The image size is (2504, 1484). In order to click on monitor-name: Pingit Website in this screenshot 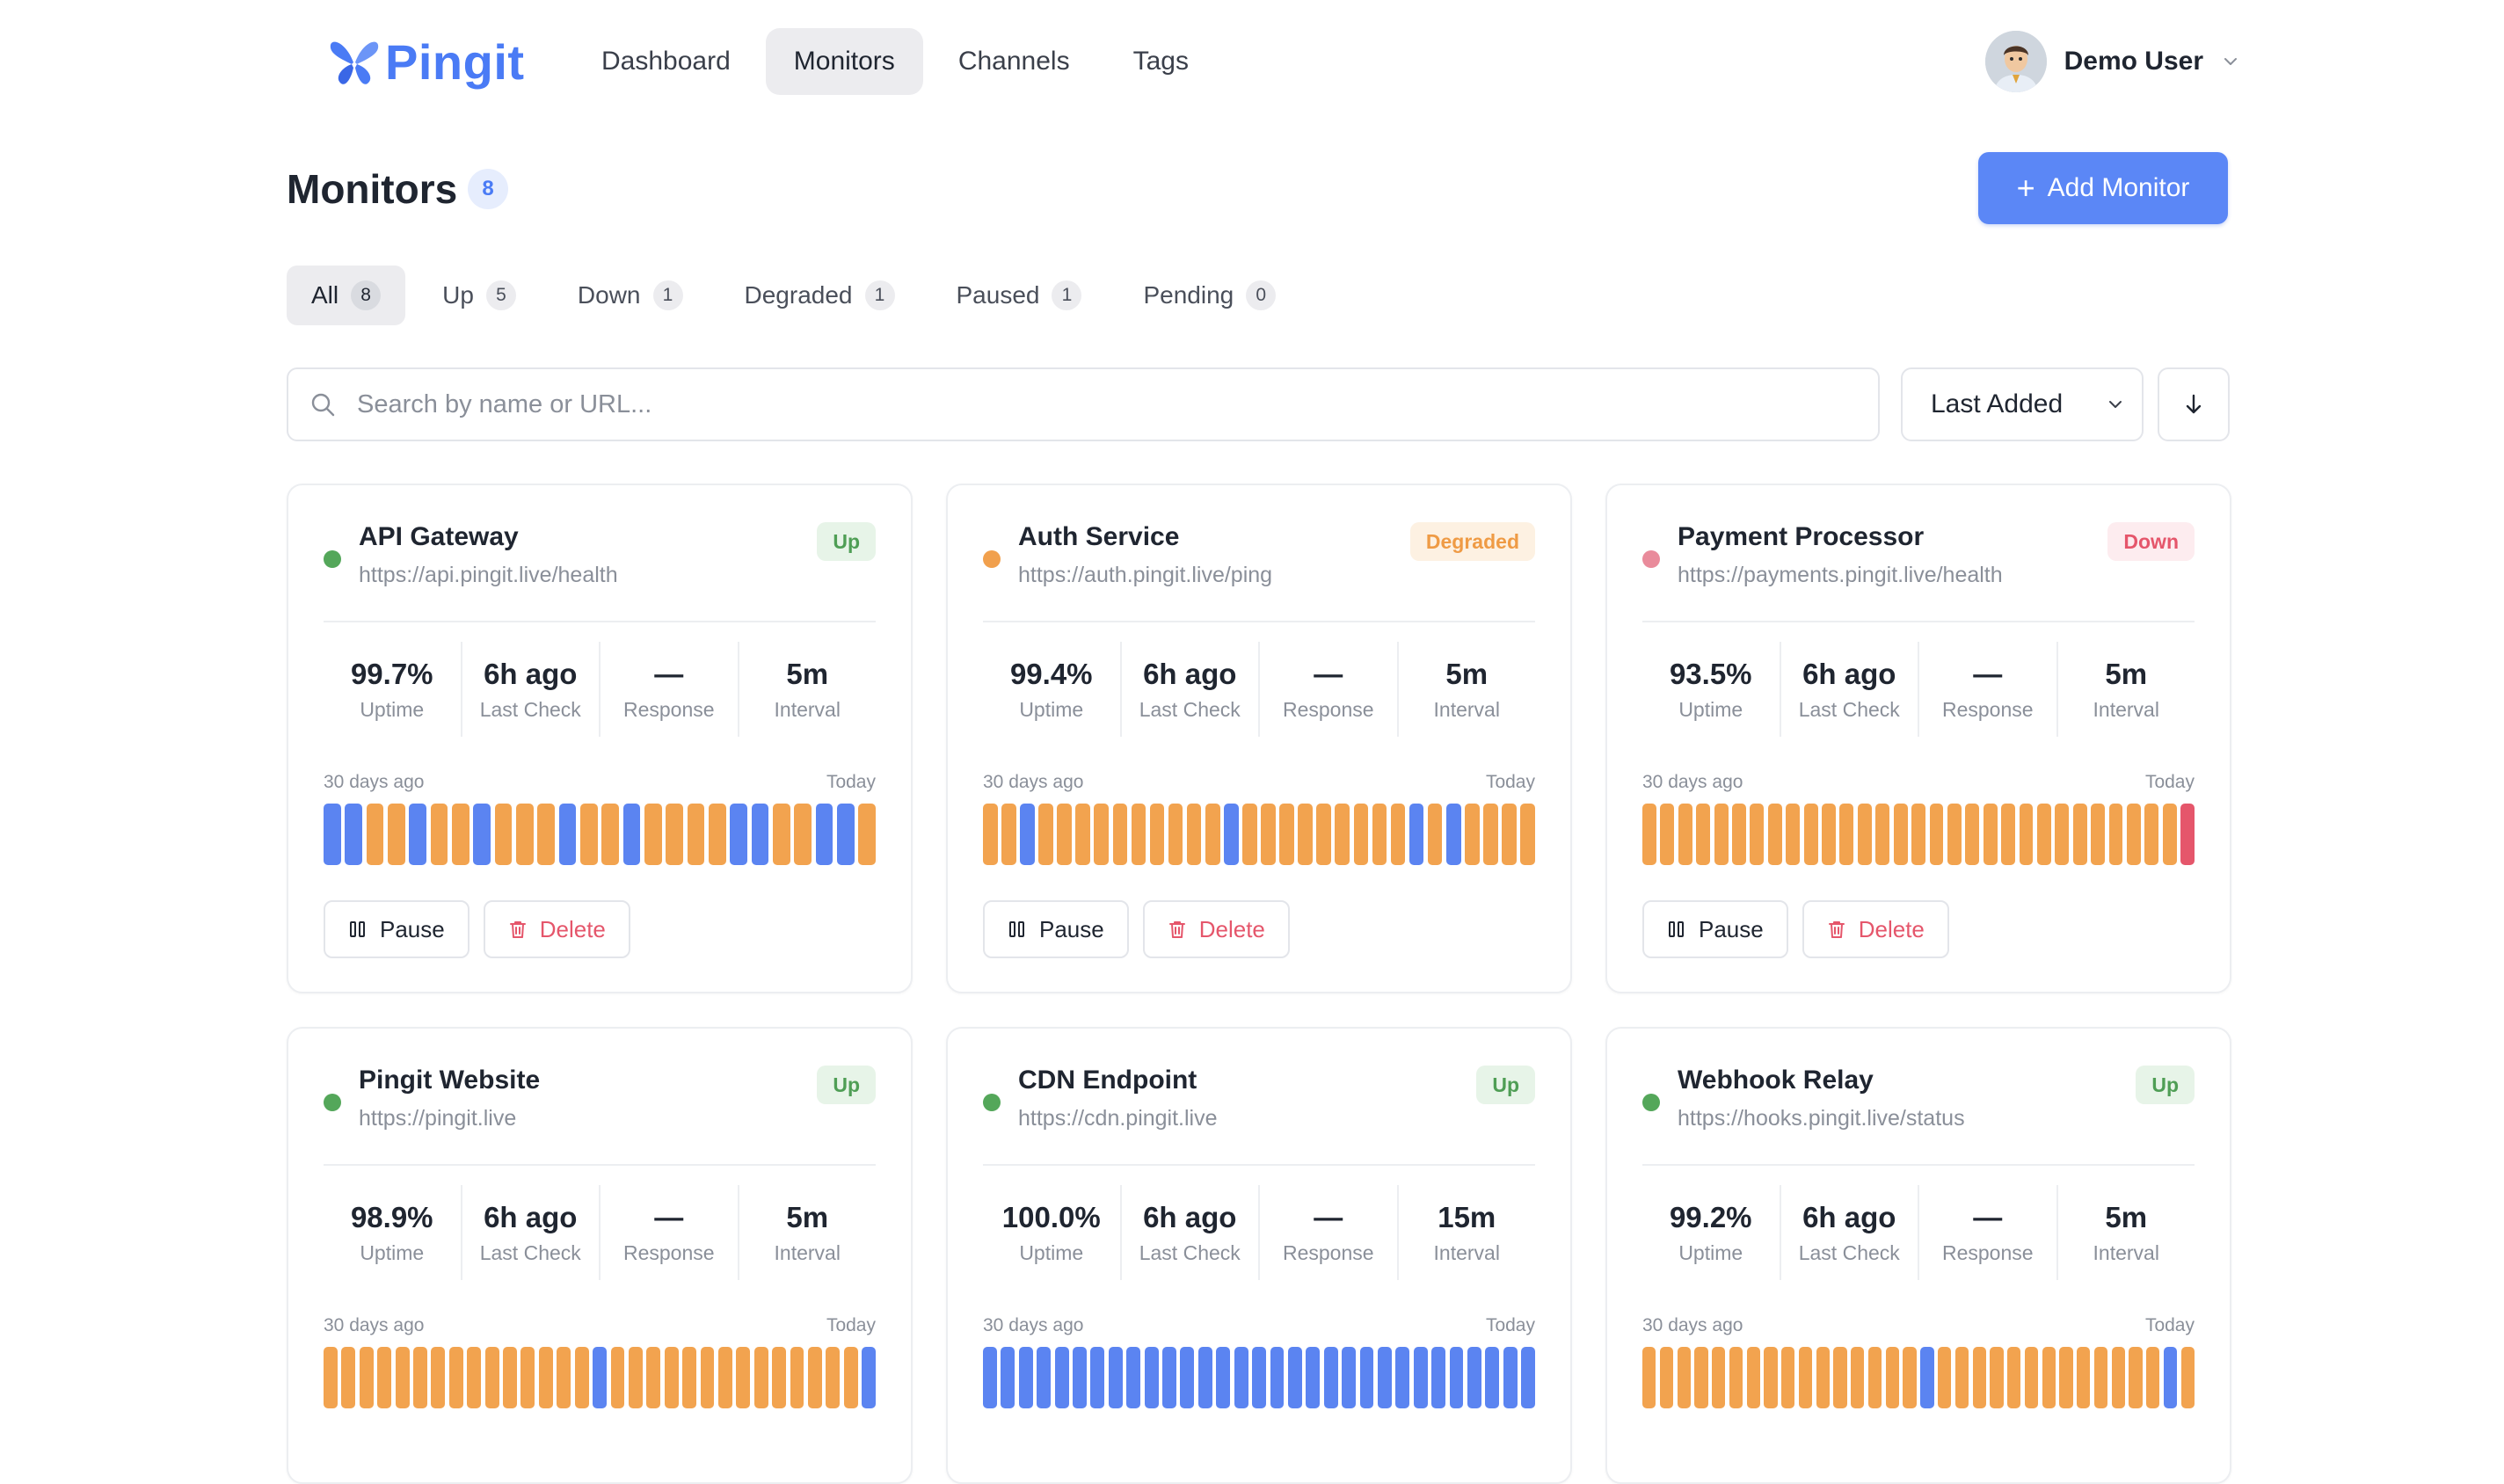, I will do `click(450, 1081)`.